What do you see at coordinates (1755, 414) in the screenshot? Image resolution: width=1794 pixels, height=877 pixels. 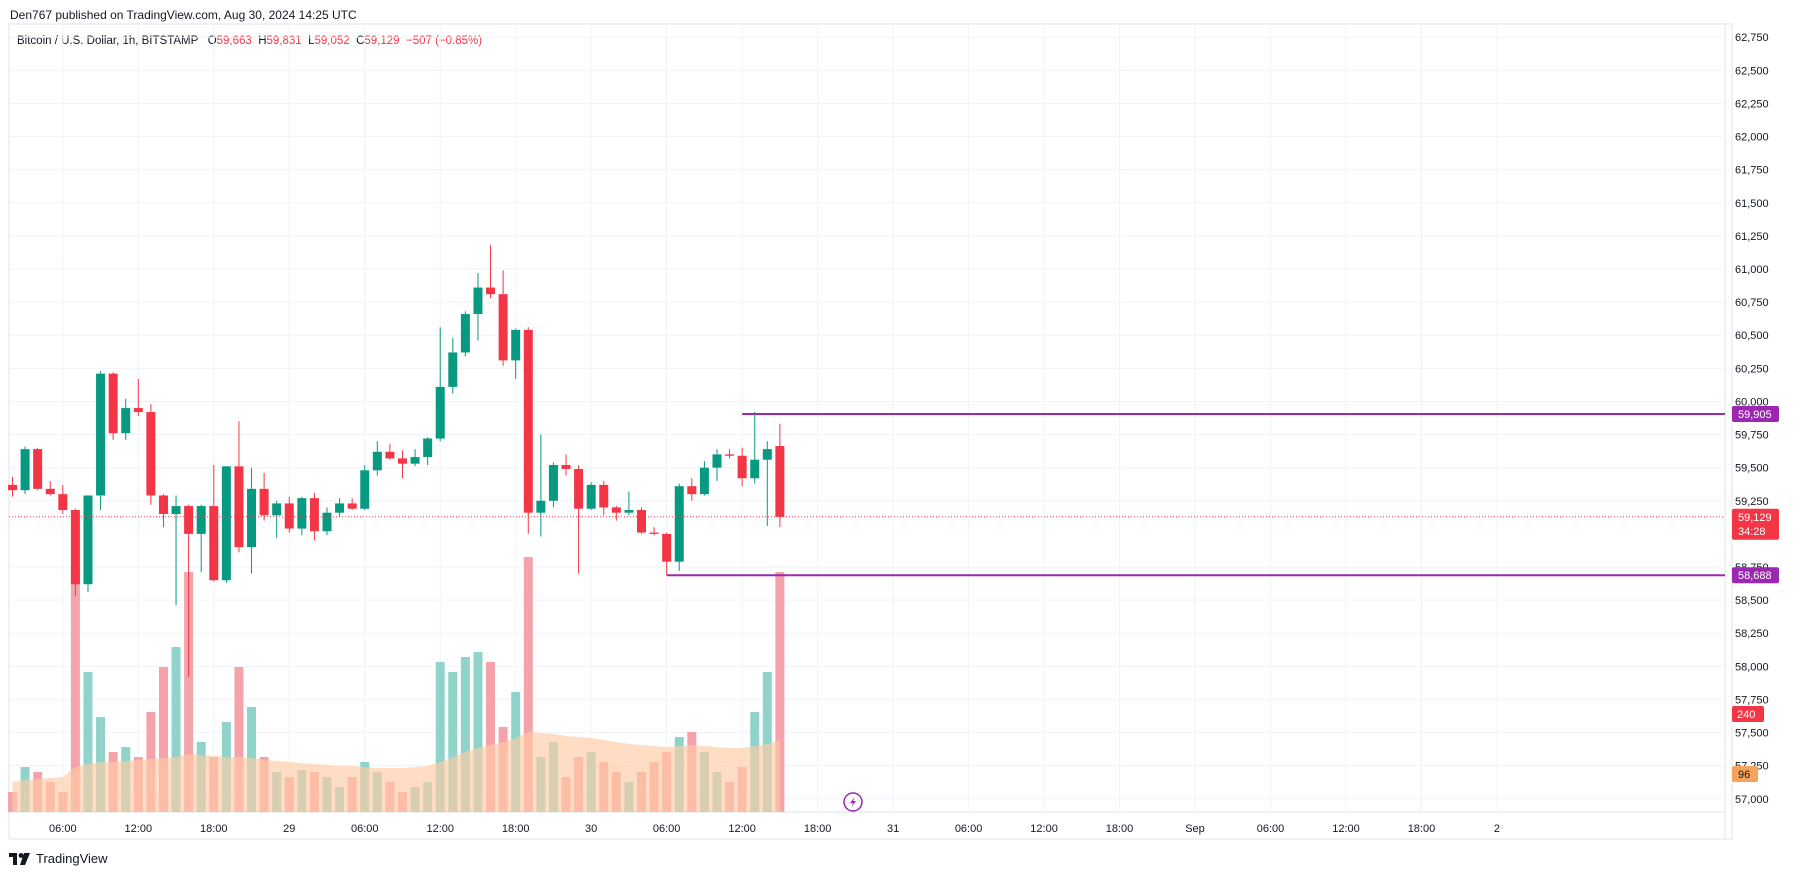 I see `level-price-badge: 59,905` at bounding box center [1755, 414].